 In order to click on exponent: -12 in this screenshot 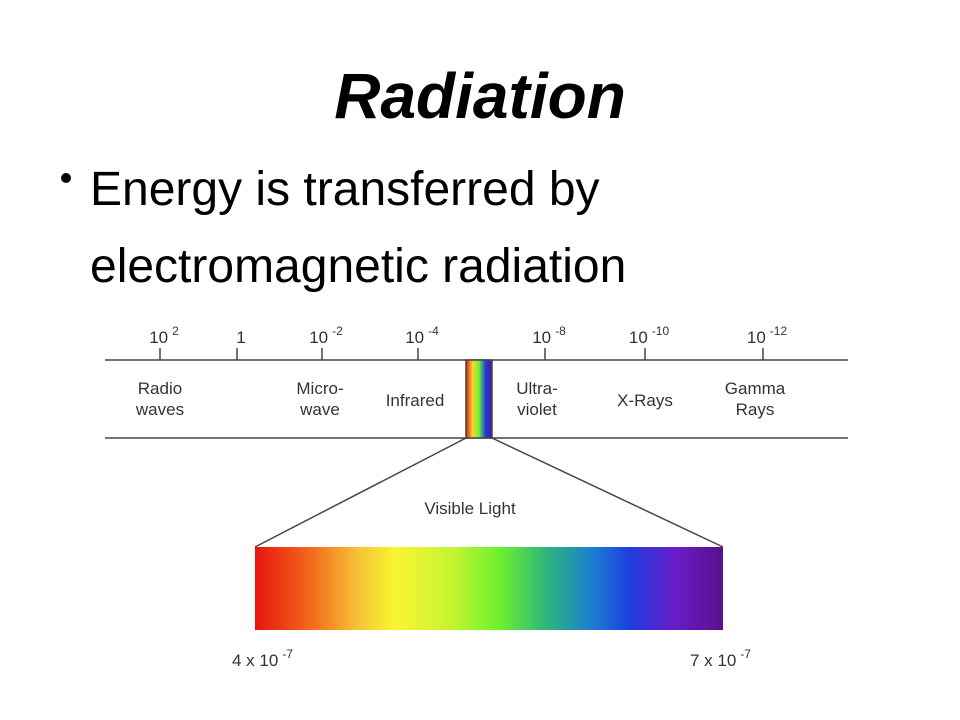, I will do `click(779, 331)`.